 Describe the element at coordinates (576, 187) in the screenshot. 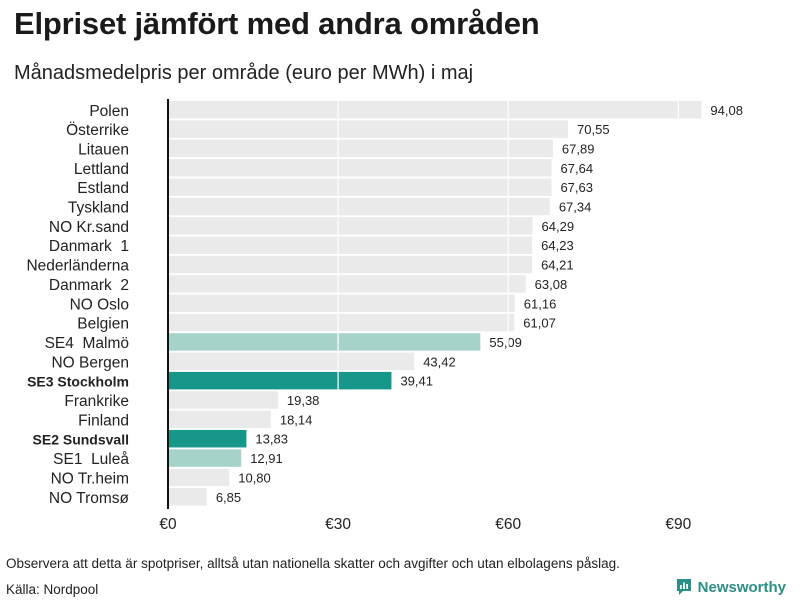

I see `data-label: 67,63` at that location.